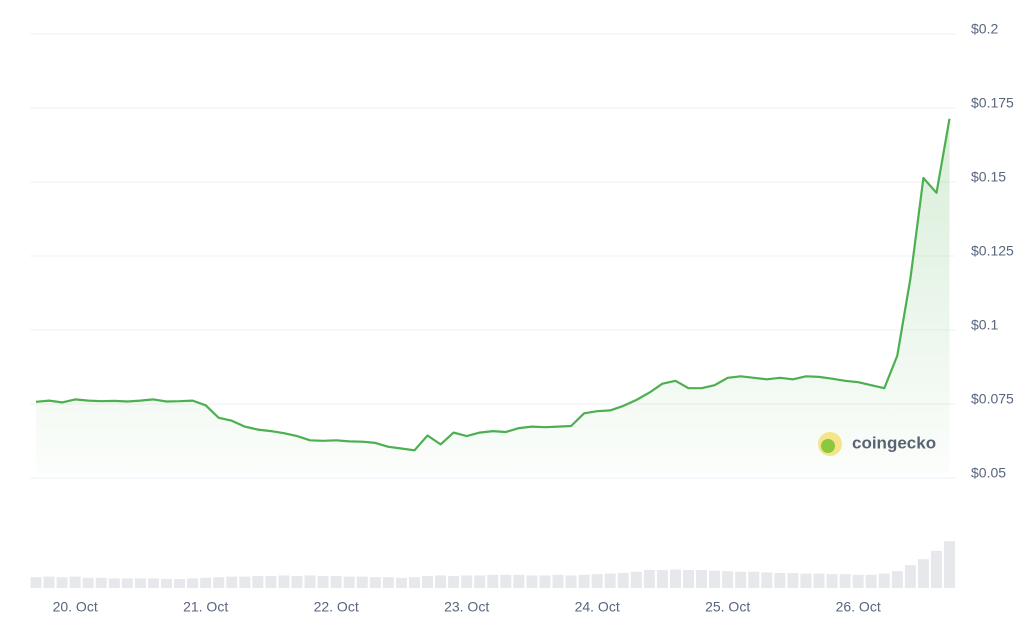 This screenshot has height=632, width=1024. Describe the element at coordinates (992, 399) in the screenshot. I see `y-tick-label: $0.075` at that location.